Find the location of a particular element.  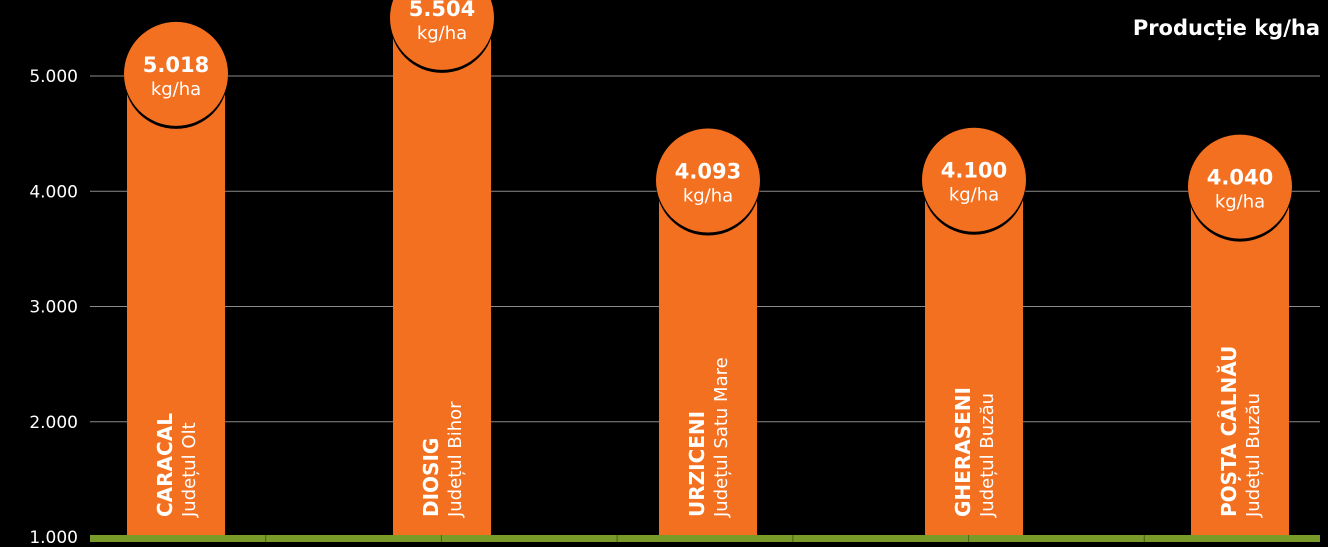

y-tick-label: 3.000 is located at coordinates (53, 308).